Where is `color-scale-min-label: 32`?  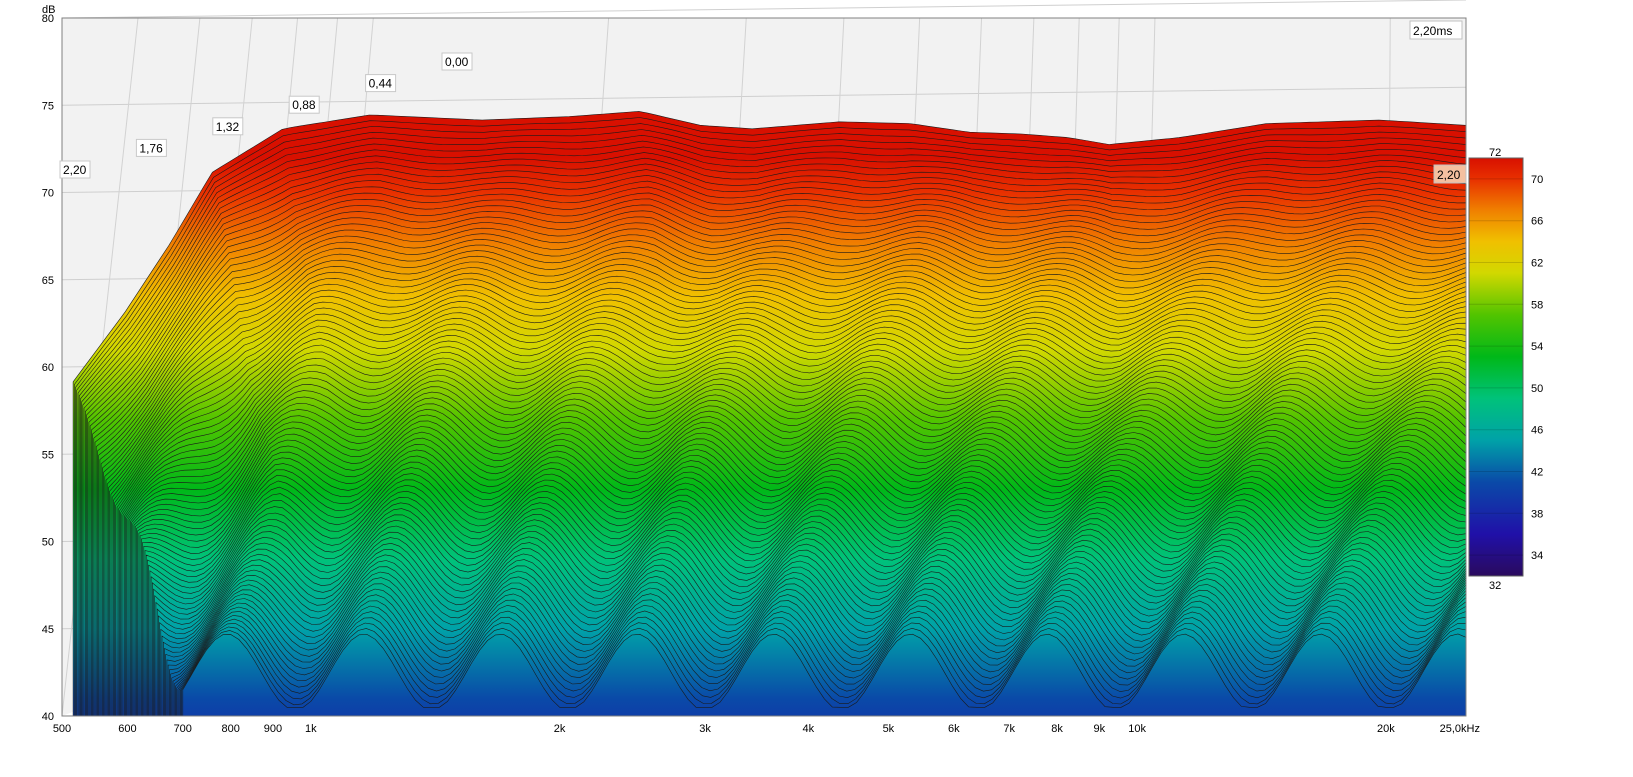
color-scale-min-label: 32 is located at coordinates (1495, 586).